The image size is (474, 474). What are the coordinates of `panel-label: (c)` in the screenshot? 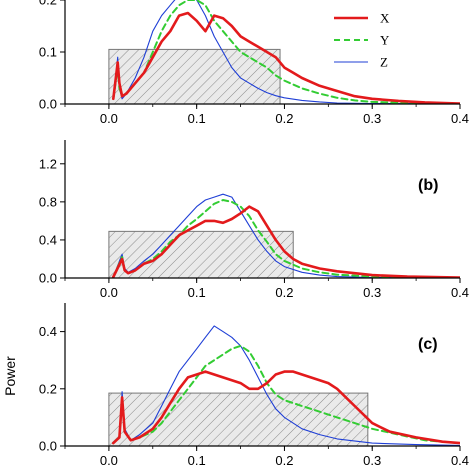 It's located at (428, 344).